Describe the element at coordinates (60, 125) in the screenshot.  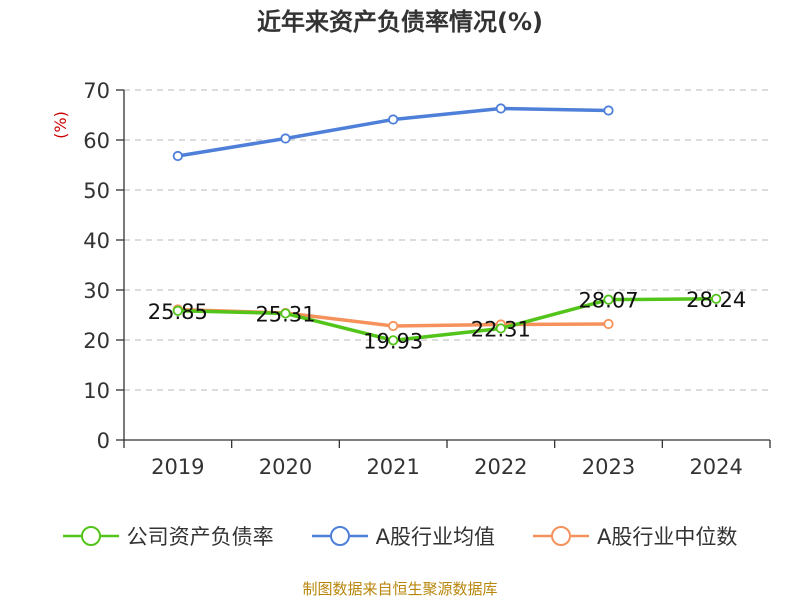
I see `y-axis-label: (%)` at that location.